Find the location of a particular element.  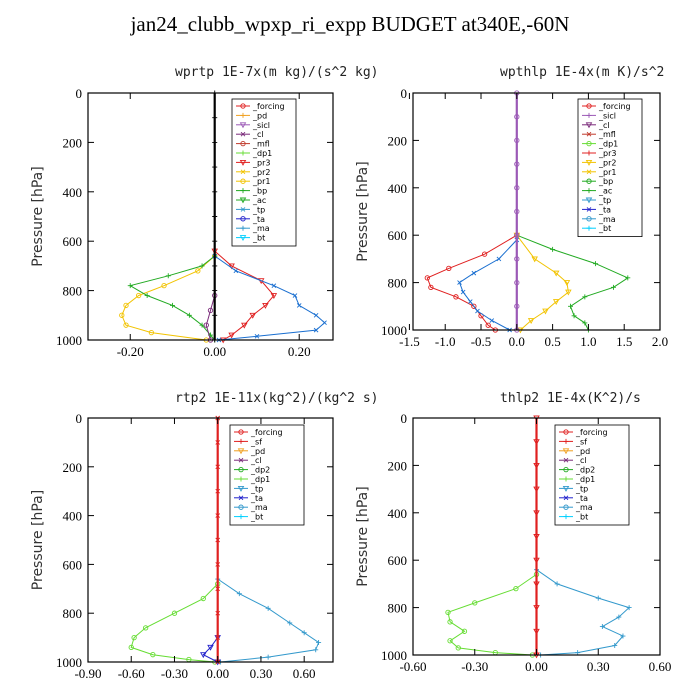

x-tick-label: 2.0 is located at coordinates (660, 341).